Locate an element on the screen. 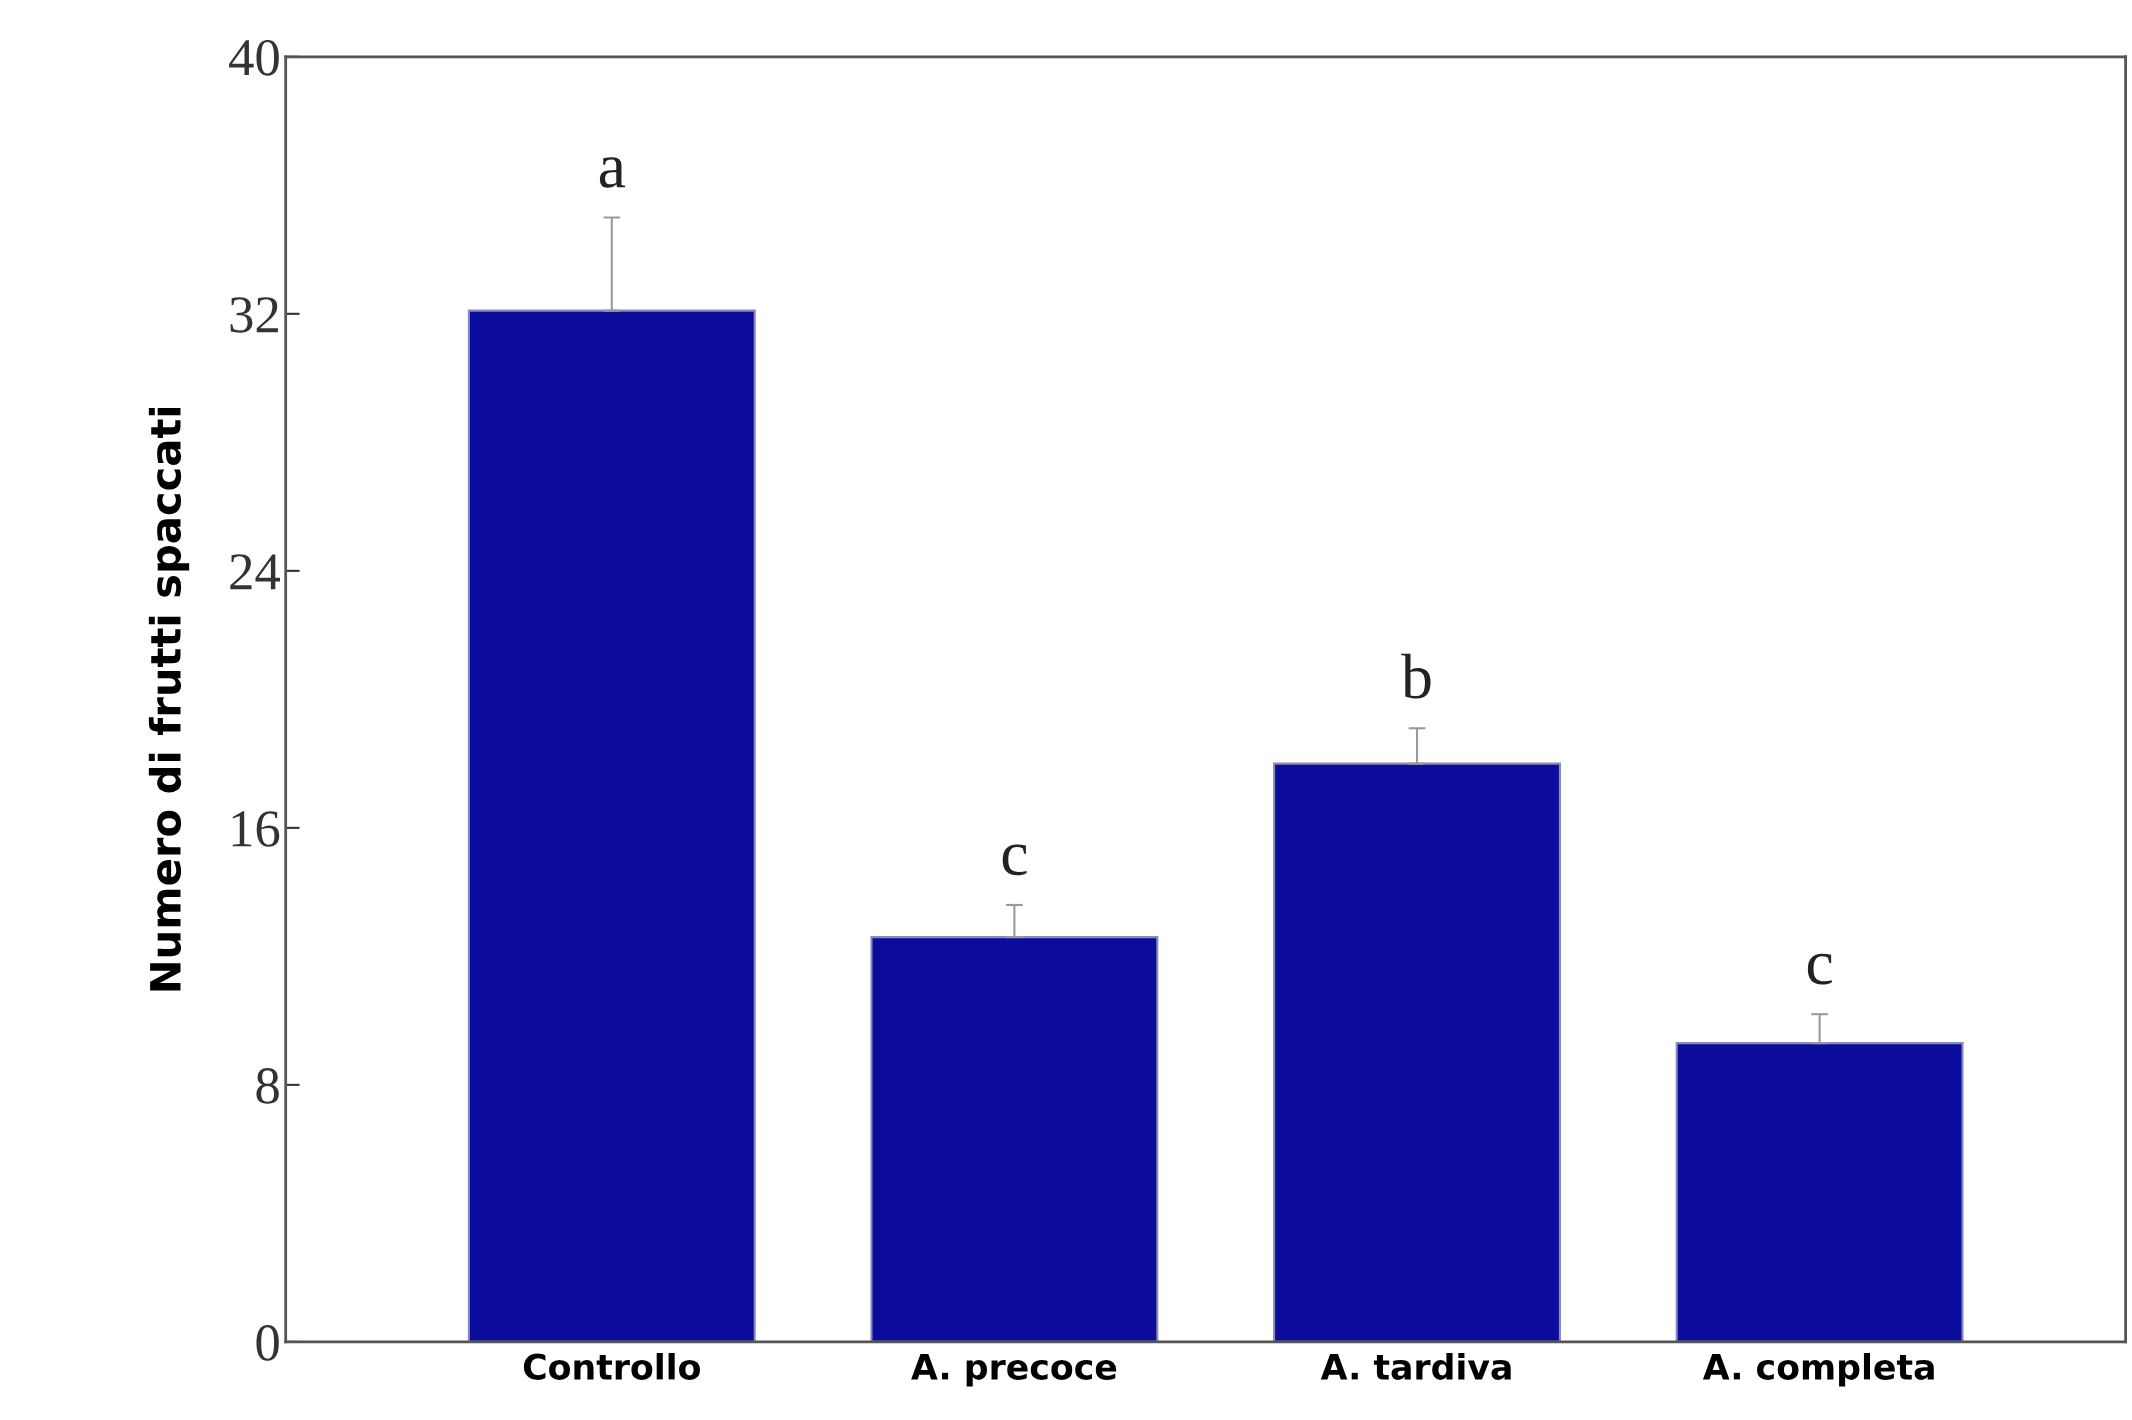 The height and width of the screenshot is (1420, 2132). x-tick-label: A. precoce is located at coordinates (1014, 1370).